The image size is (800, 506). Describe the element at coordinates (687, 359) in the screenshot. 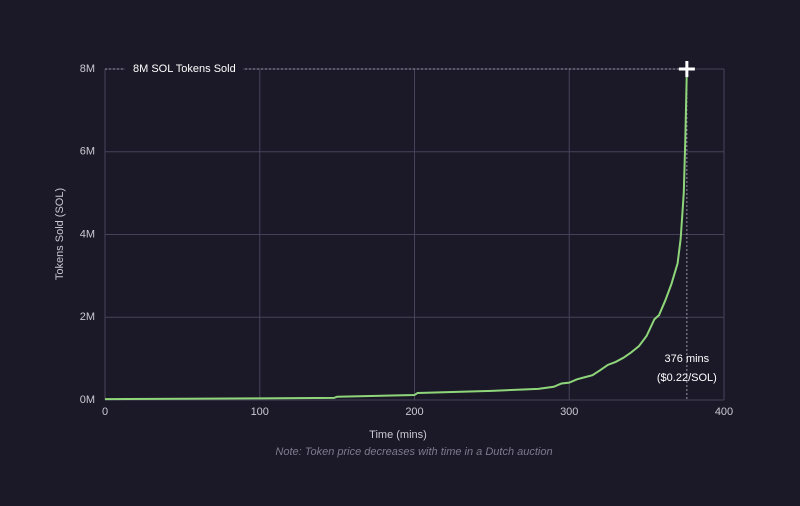

I see `highlight-label: 376 mins` at that location.